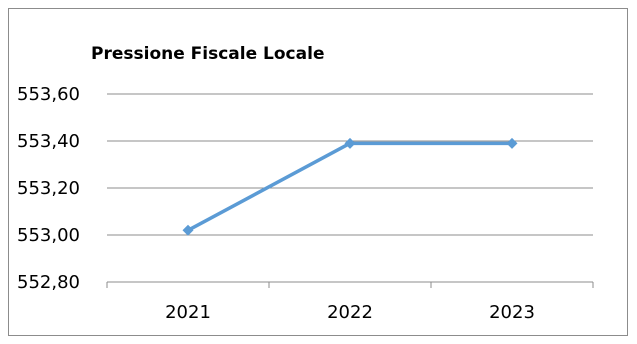 The image size is (637, 344). Describe the element at coordinates (48, 141) in the screenshot. I see `y-tick-label: 553,40` at that location.